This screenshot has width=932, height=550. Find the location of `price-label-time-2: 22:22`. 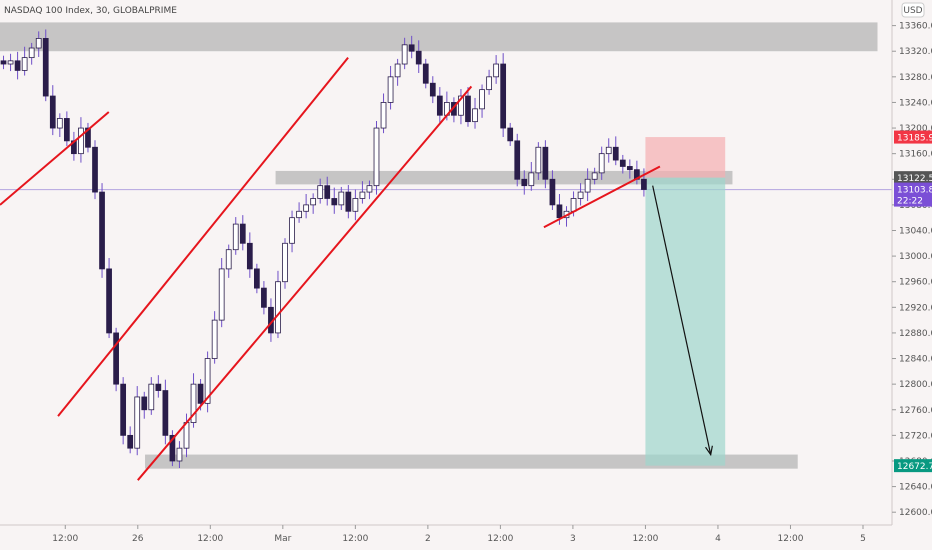

price-label-time-2: 22:22 is located at coordinates (910, 202).